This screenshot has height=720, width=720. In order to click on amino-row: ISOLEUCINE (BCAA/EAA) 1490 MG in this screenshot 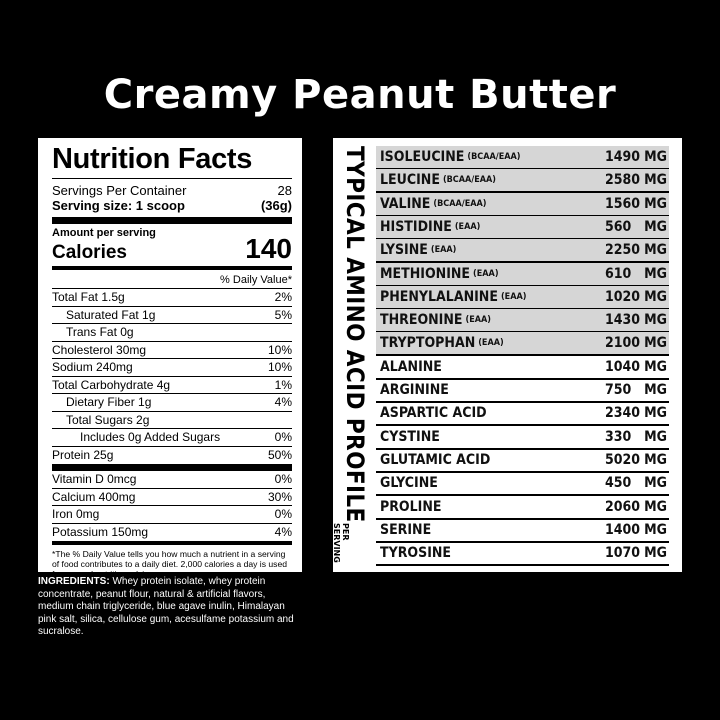, I will do `click(522, 158)`.